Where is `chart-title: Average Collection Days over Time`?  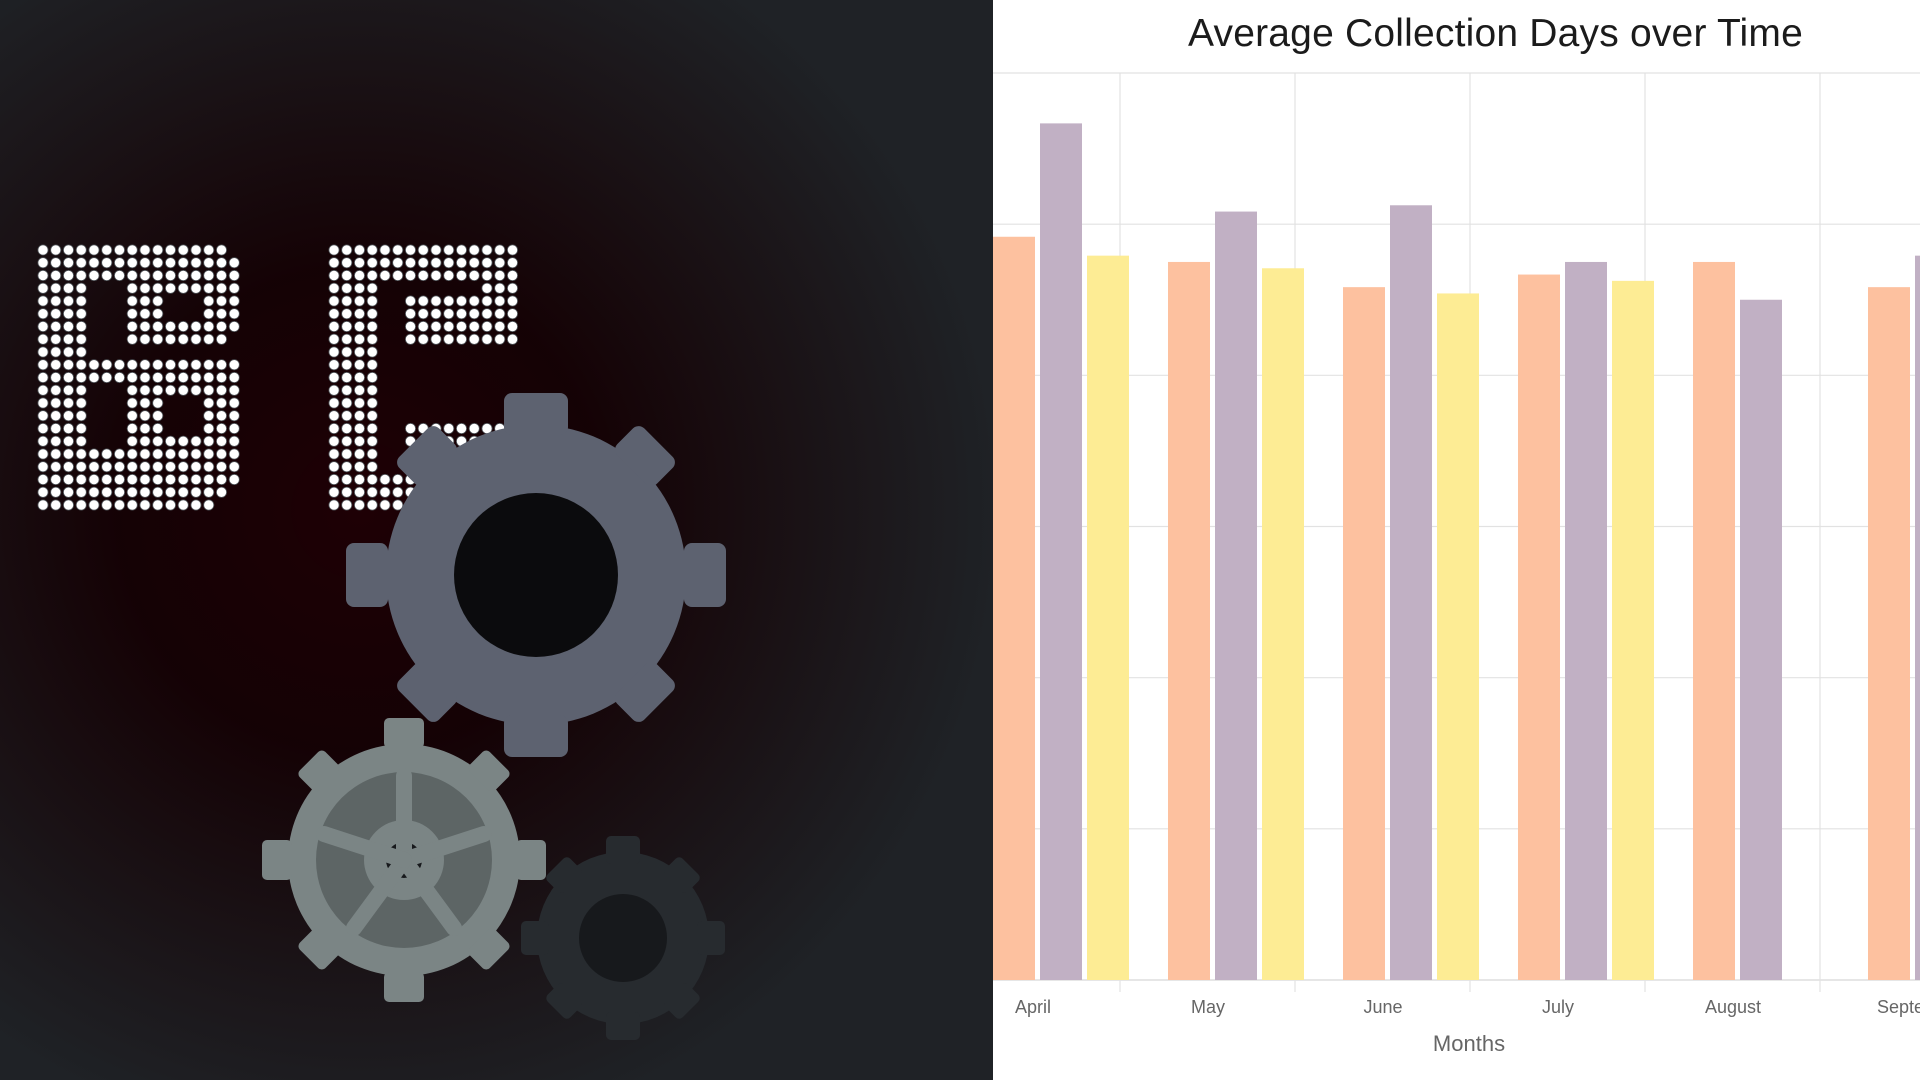 chart-title: Average Collection Days over Time is located at coordinates (1495, 33).